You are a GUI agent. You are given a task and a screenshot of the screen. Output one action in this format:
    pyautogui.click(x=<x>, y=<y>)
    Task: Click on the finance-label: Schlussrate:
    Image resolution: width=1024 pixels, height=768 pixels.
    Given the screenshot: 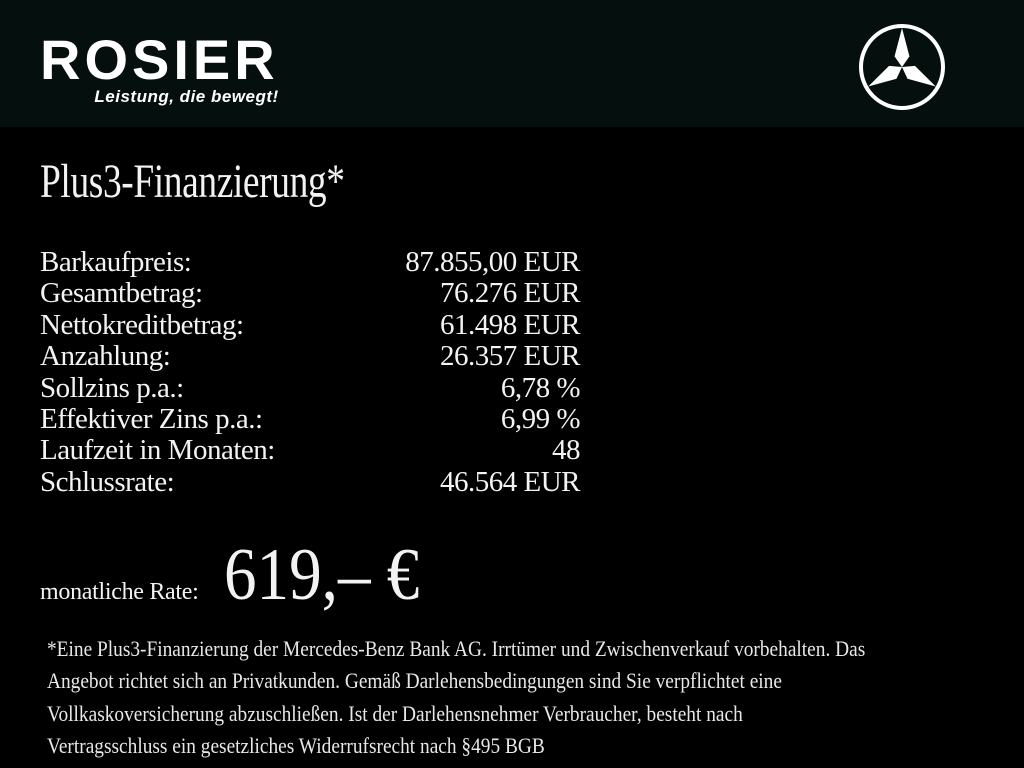 What is the action you would take?
    pyautogui.click(x=107, y=481)
    